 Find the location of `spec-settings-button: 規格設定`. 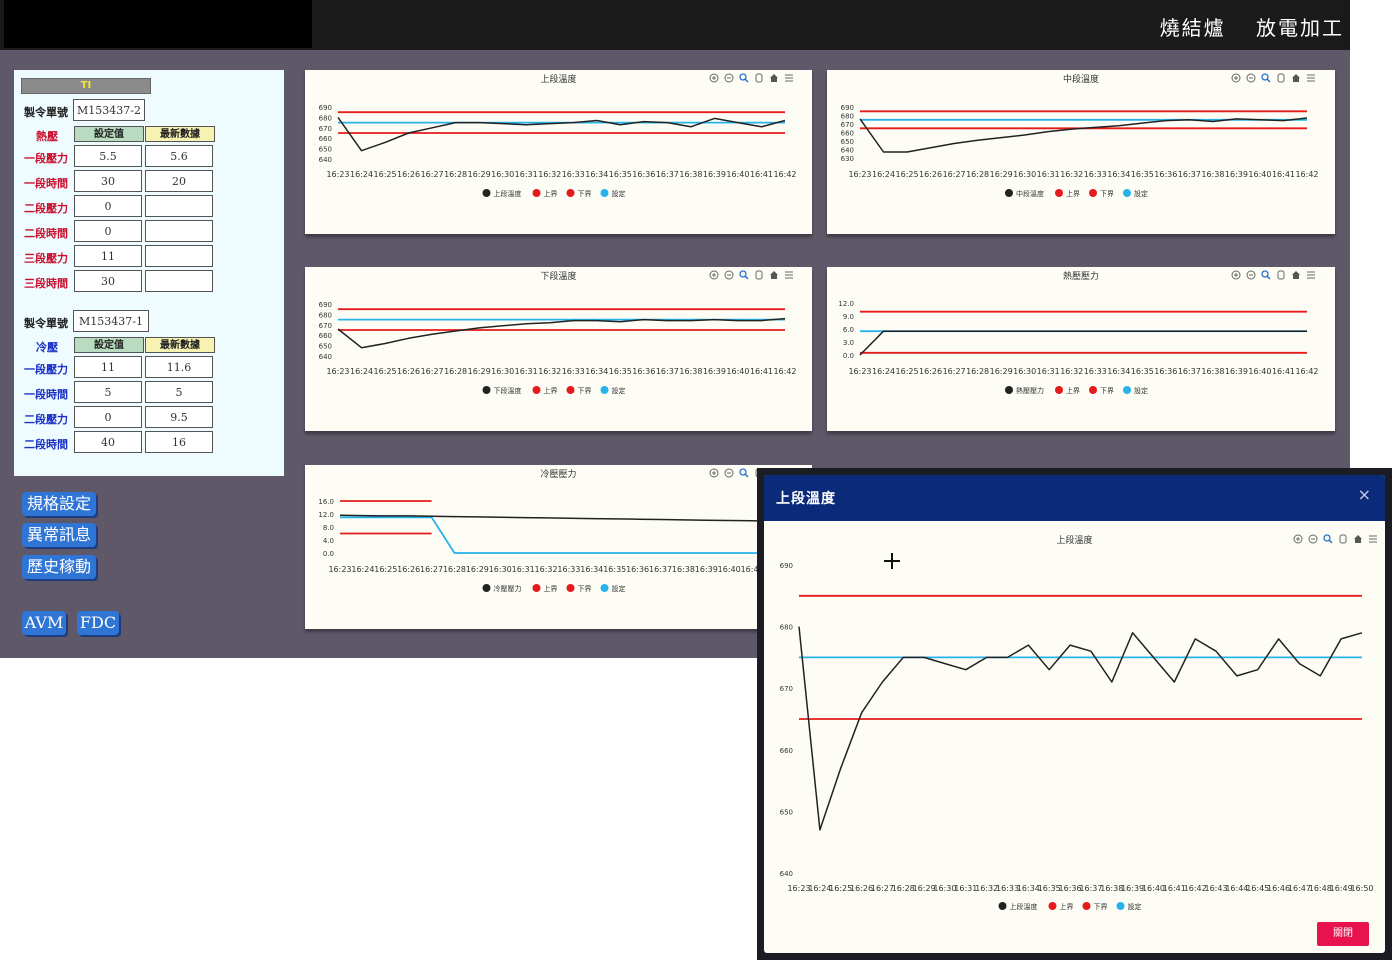

spec-settings-button: 規格設定 is located at coordinates (59, 504).